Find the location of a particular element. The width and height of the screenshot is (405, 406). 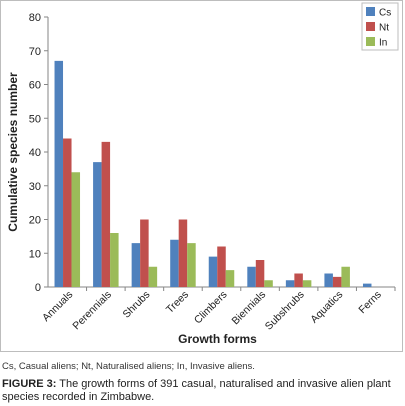

y-tick-label: 20 is located at coordinates (35, 221).